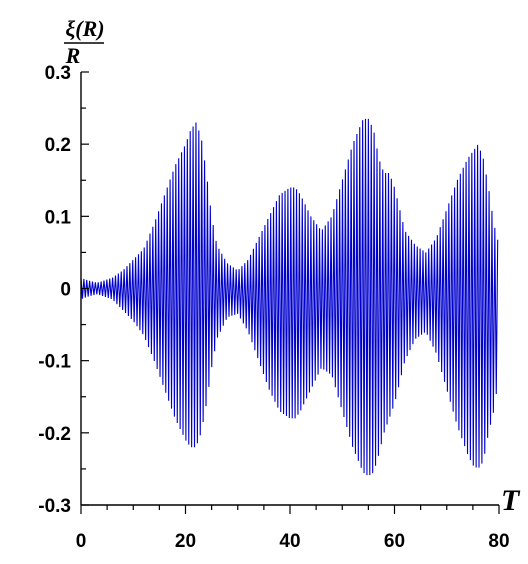 The width and height of the screenshot is (528, 564). I want to click on x-axis-title: T, so click(511, 500).